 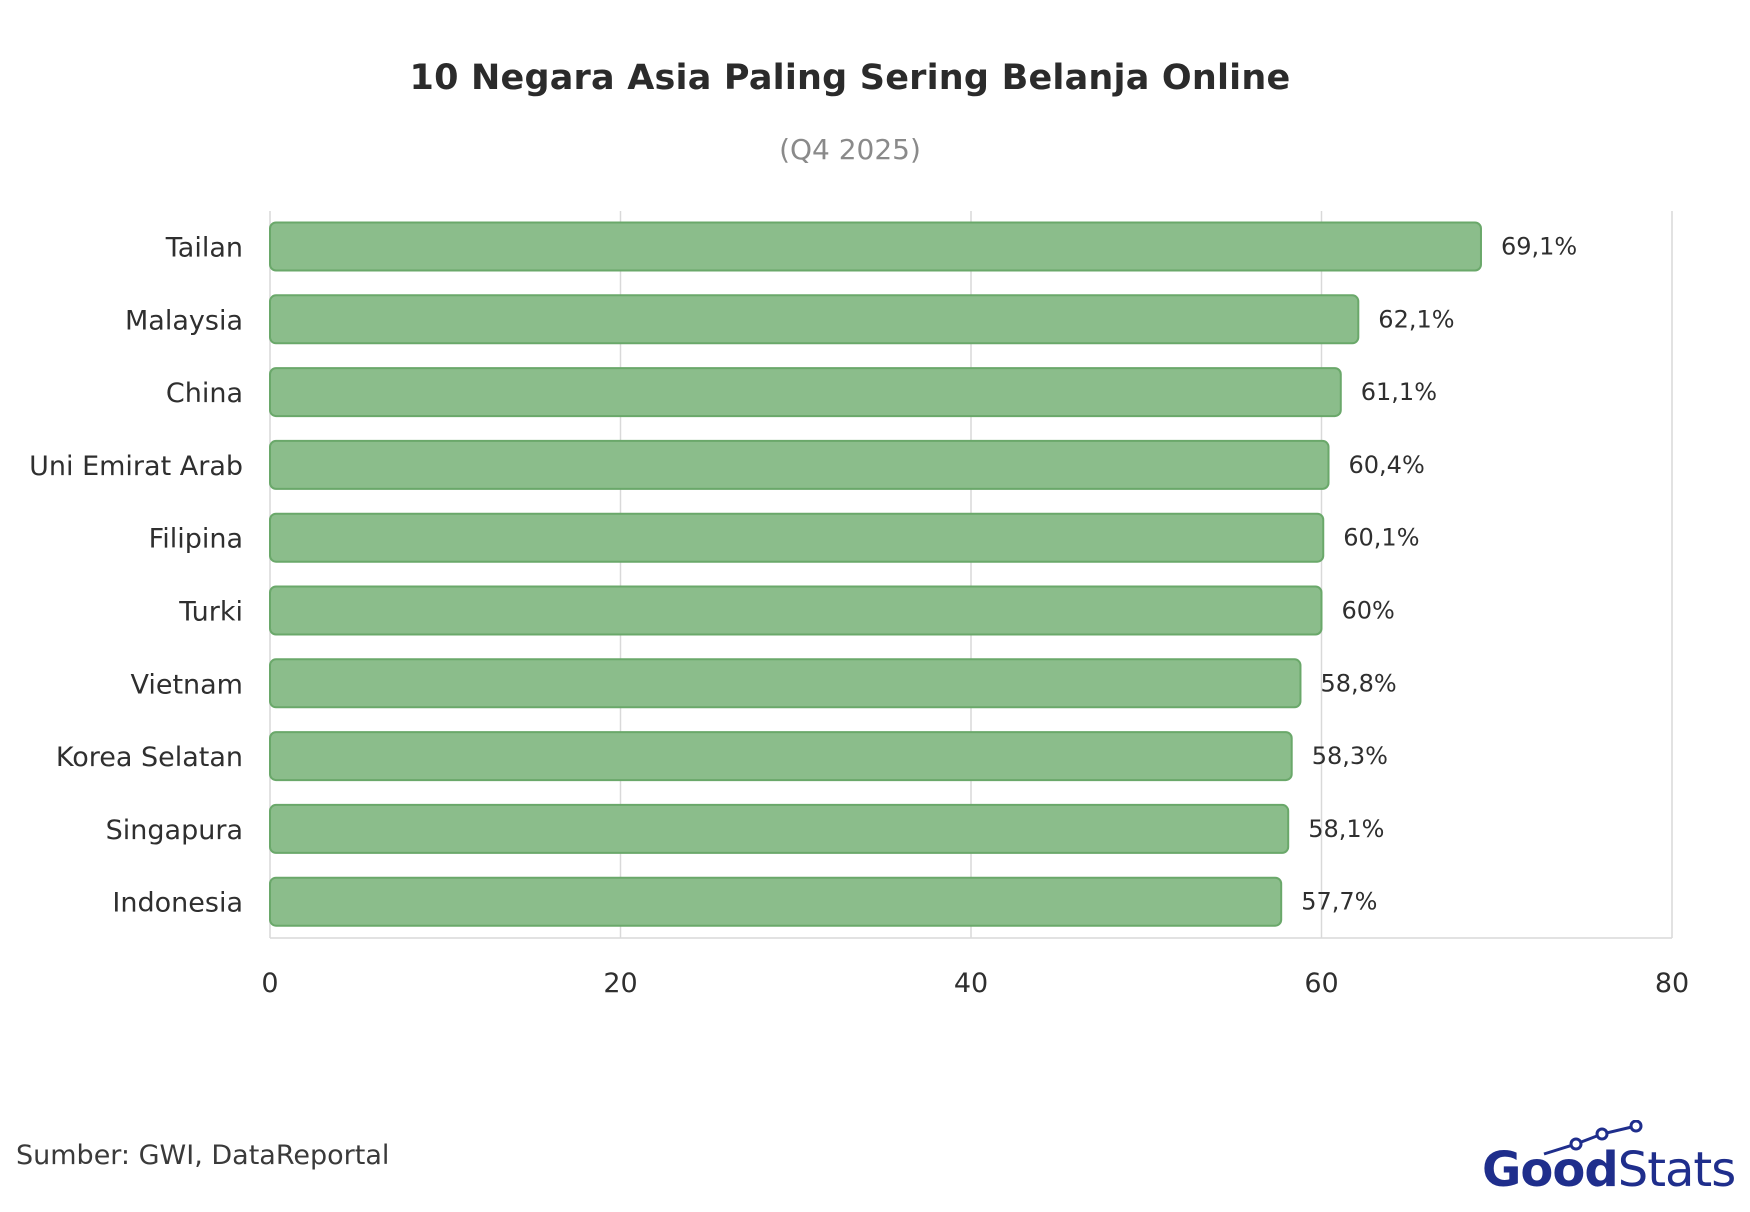 I want to click on chart-subtitle: (Q4 2025), so click(x=850, y=149).